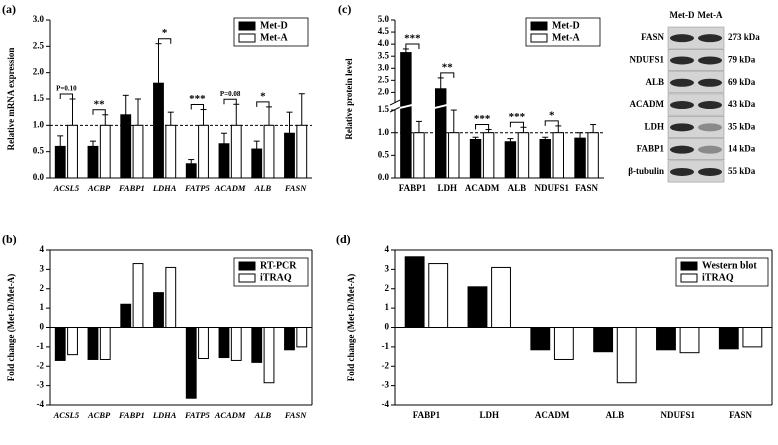  I want to click on blot-size: 43 kDa, so click(742, 104).